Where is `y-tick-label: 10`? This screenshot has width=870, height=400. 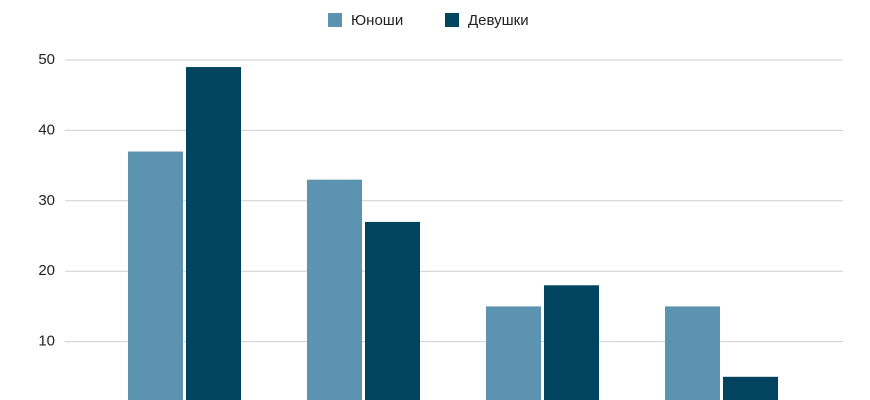
y-tick-label: 10 is located at coordinates (46, 341).